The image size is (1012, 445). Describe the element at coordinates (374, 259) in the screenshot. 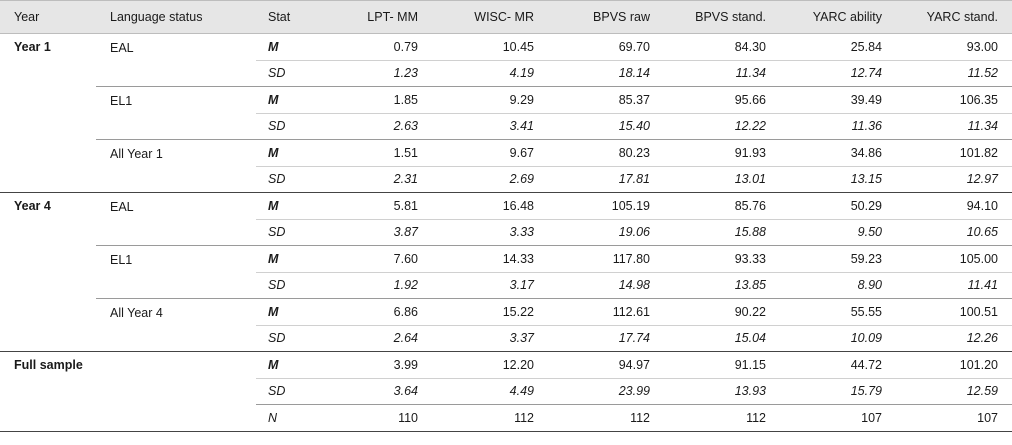

I see `cell-value: 7.60` at that location.